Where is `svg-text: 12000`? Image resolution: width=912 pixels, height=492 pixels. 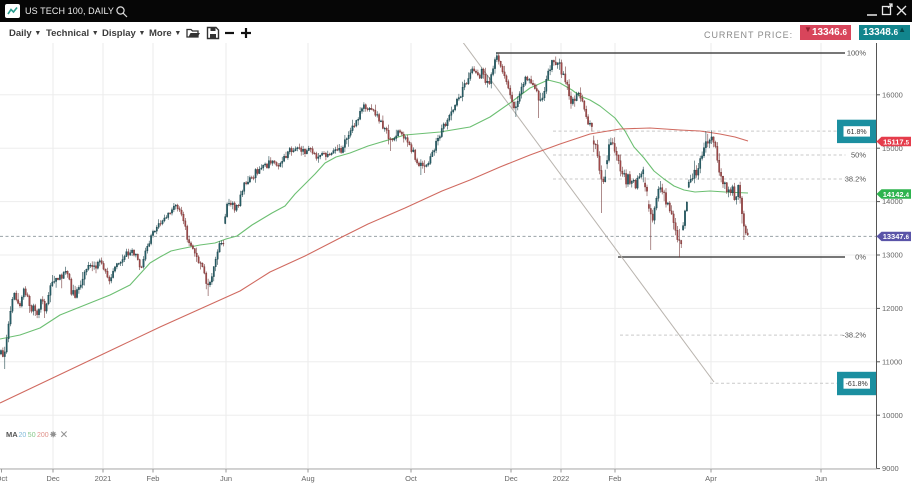
svg-text: 12000 is located at coordinates (892, 308).